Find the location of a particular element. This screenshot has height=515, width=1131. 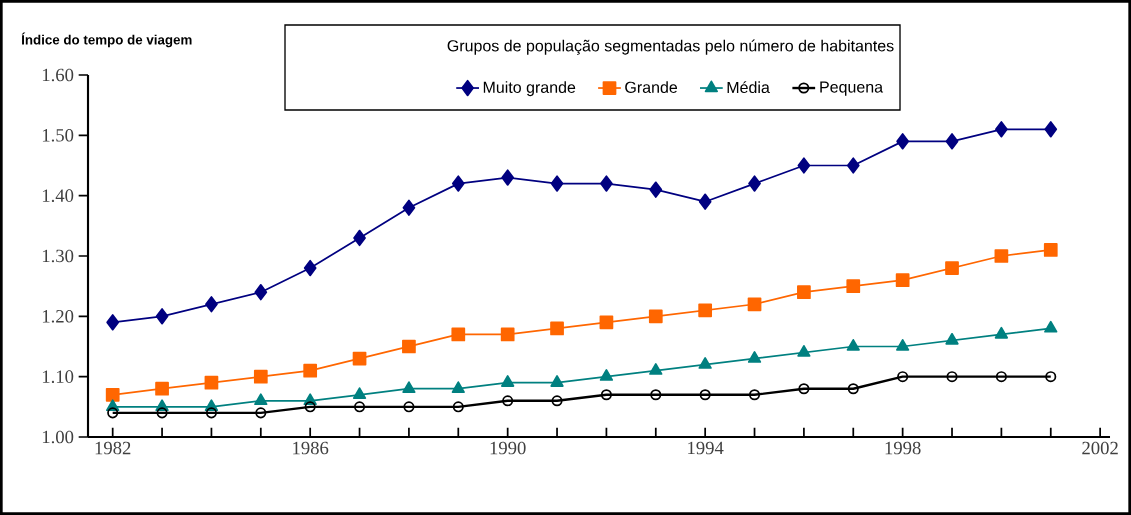

legend-title: Grupos de população segmentadas pelo número de habitantes is located at coordinates (670, 47).